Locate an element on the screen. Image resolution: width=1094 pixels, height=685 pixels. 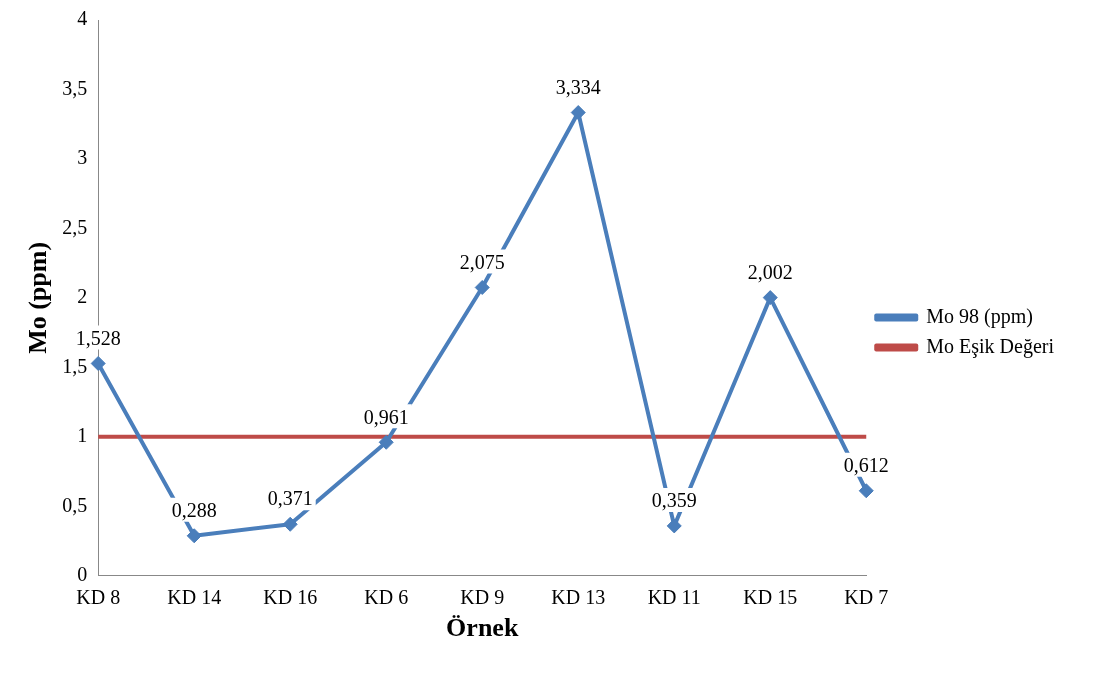
data-label: 2,002 is located at coordinates (770, 271).